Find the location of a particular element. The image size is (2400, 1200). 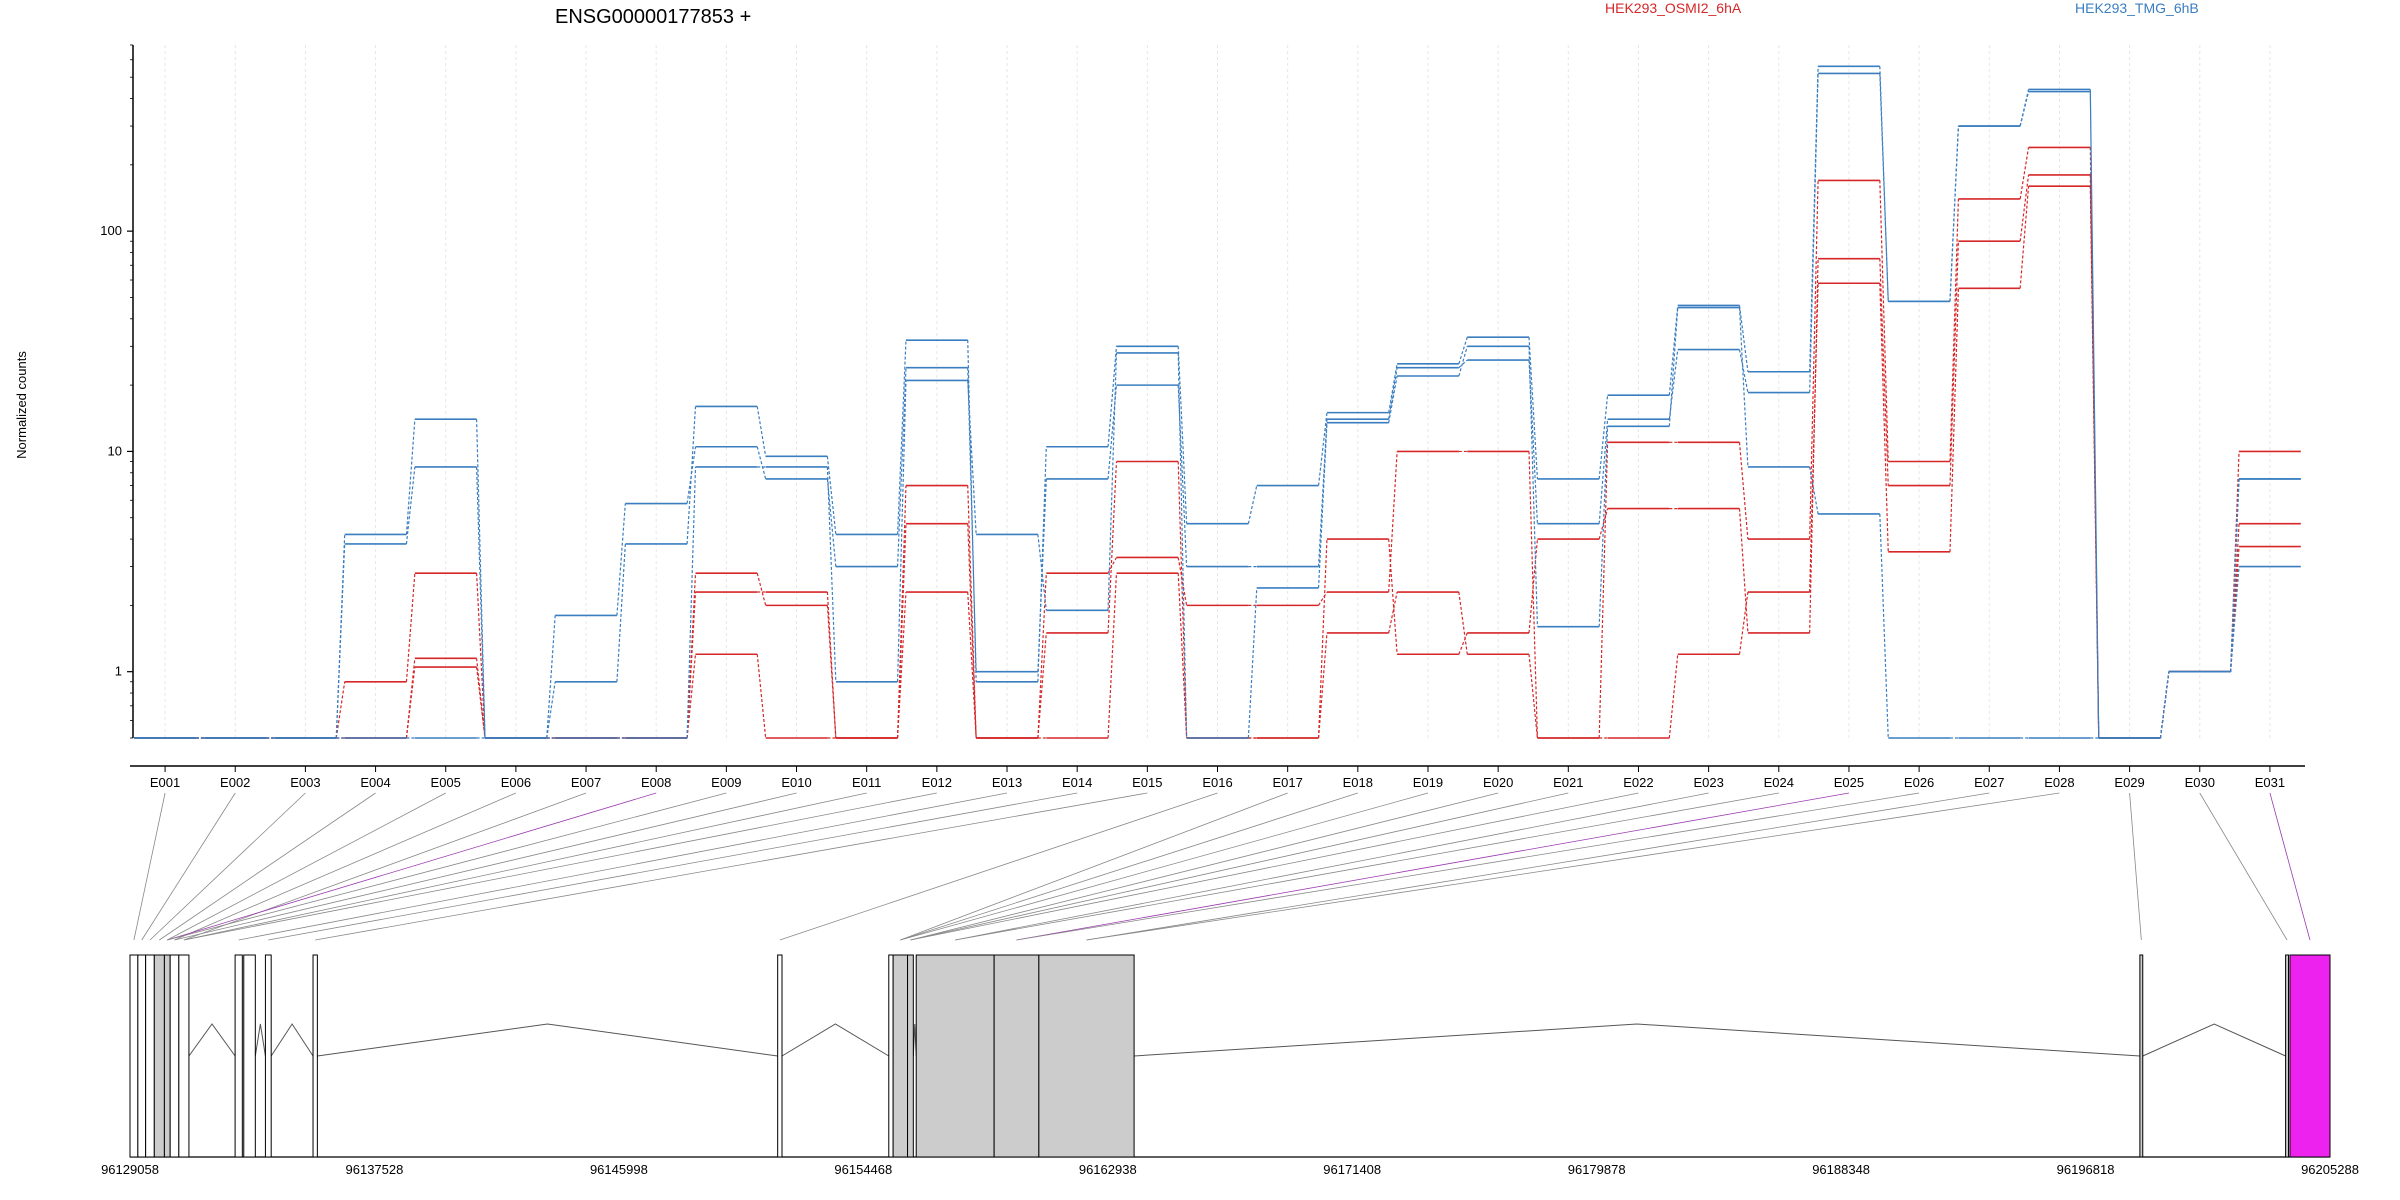

y-tick-label: 1 is located at coordinates (118, 671).